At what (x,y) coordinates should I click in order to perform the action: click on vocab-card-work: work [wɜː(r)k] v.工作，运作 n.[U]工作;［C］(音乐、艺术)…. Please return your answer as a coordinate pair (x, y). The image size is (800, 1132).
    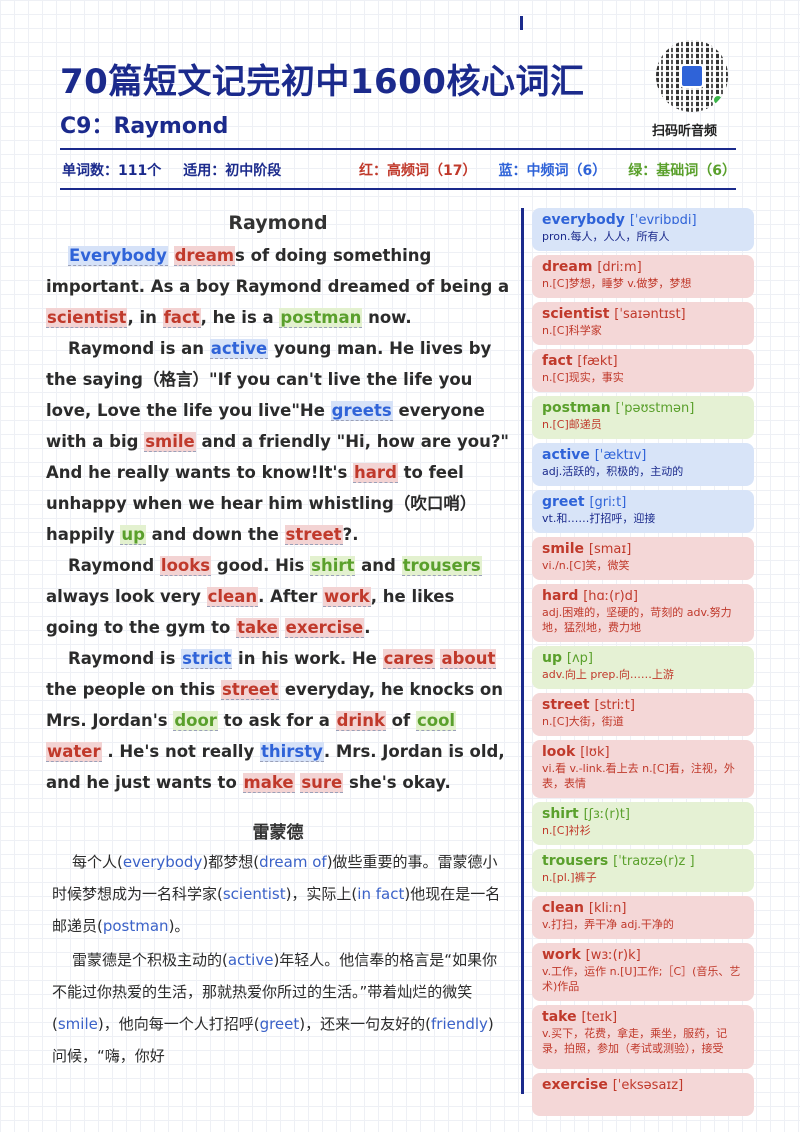
    Looking at the image, I should click on (643, 972).